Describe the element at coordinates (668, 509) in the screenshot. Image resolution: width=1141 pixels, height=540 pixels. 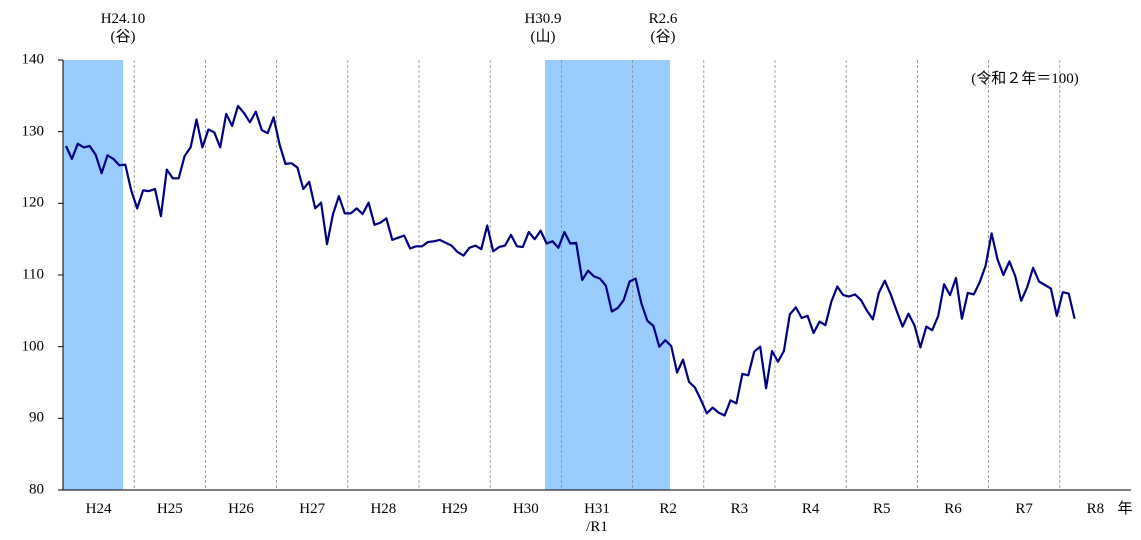
I see `x-tick-label: R2` at that location.